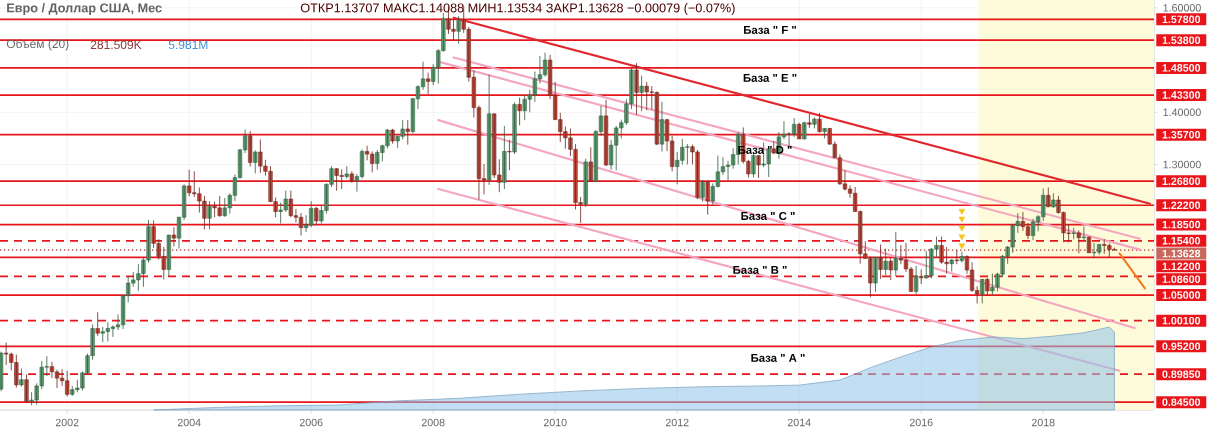 This screenshot has height=435, width=1208. What do you see at coordinates (921, 422) in the screenshot?
I see `x-tick-label: 2016` at bounding box center [921, 422].